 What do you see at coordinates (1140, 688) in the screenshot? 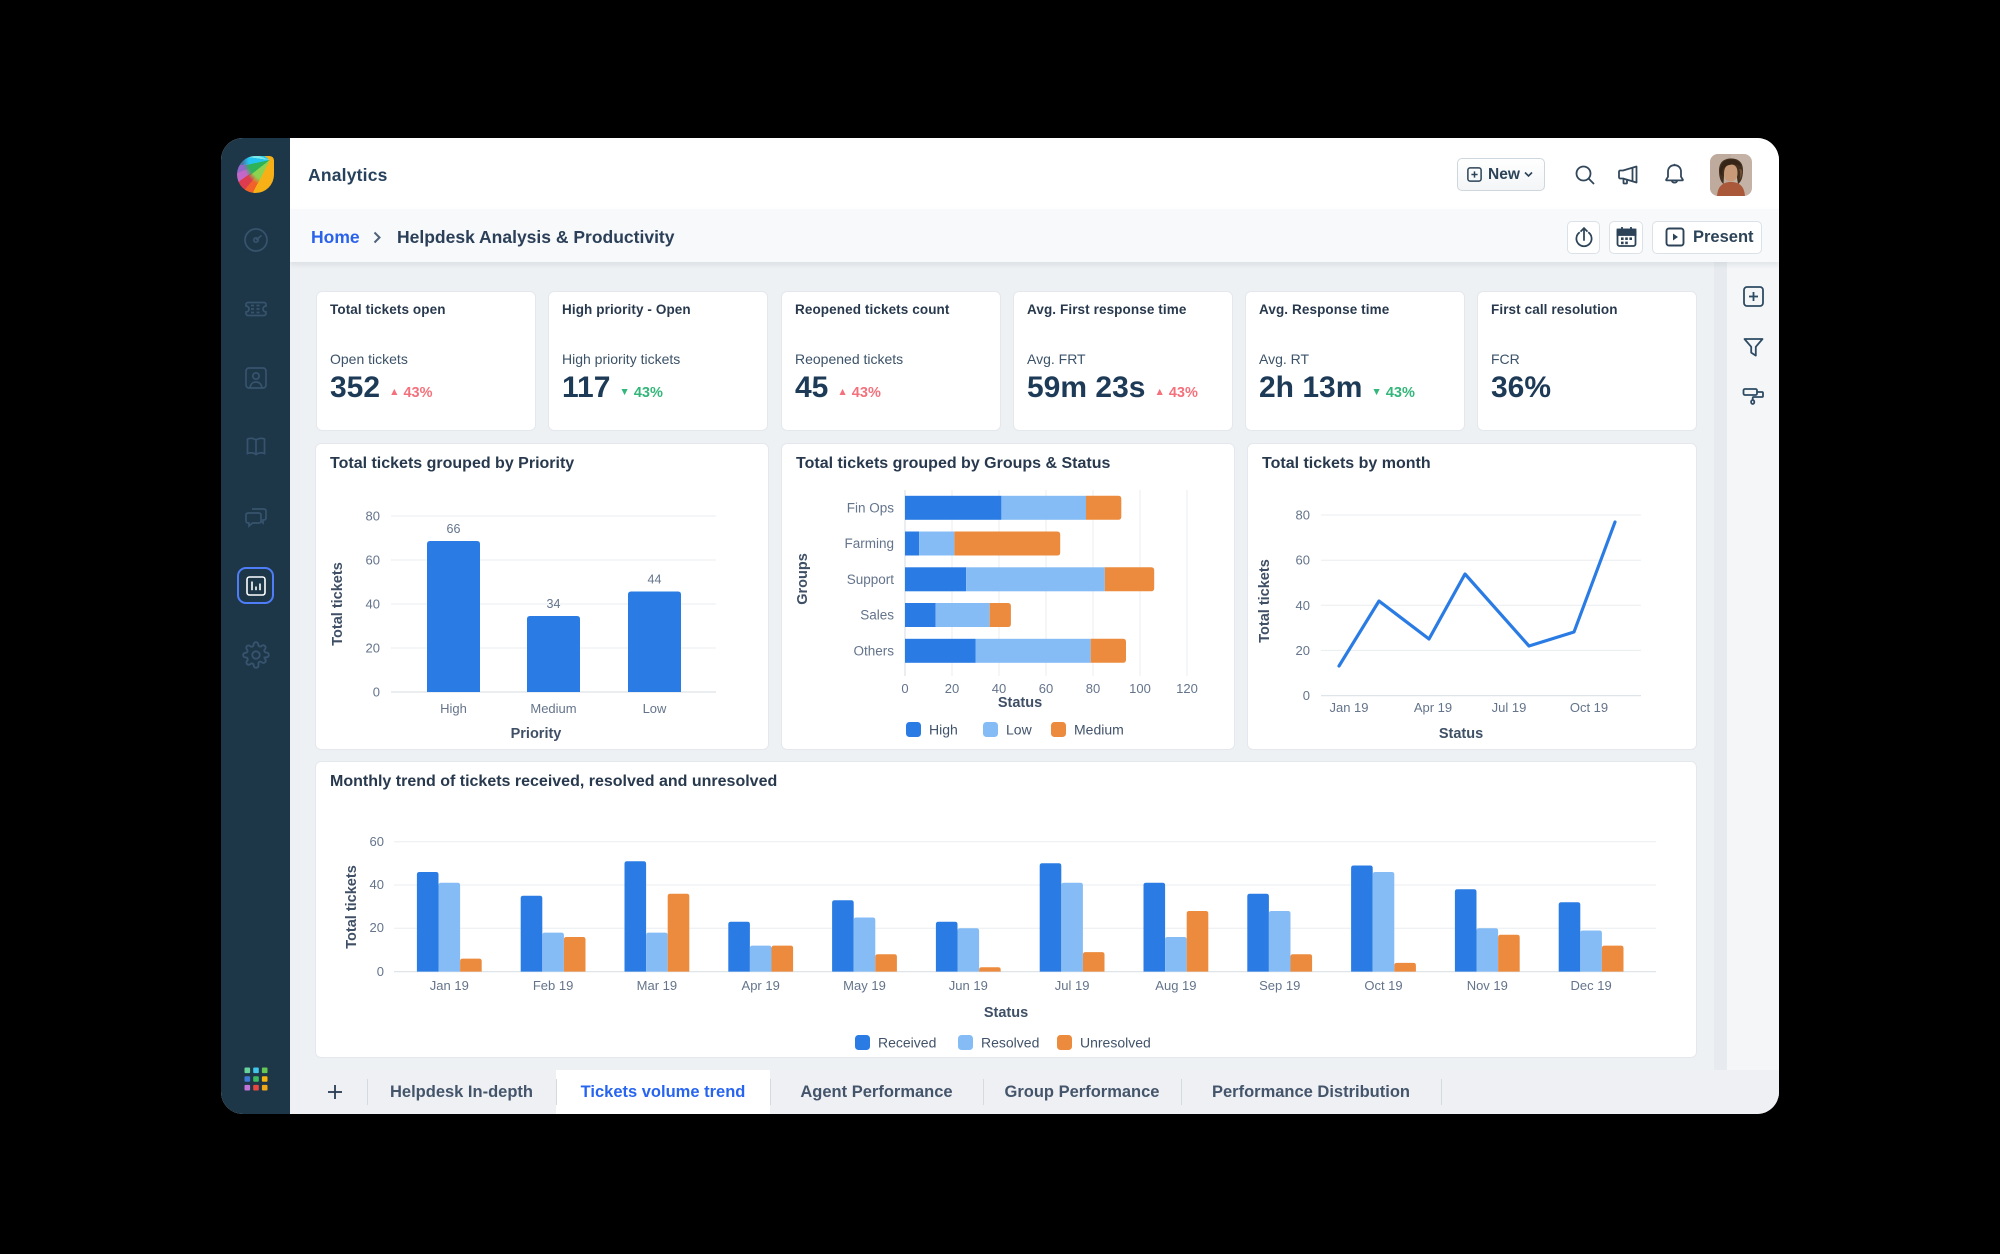
I see `svg-text: 100` at bounding box center [1140, 688].